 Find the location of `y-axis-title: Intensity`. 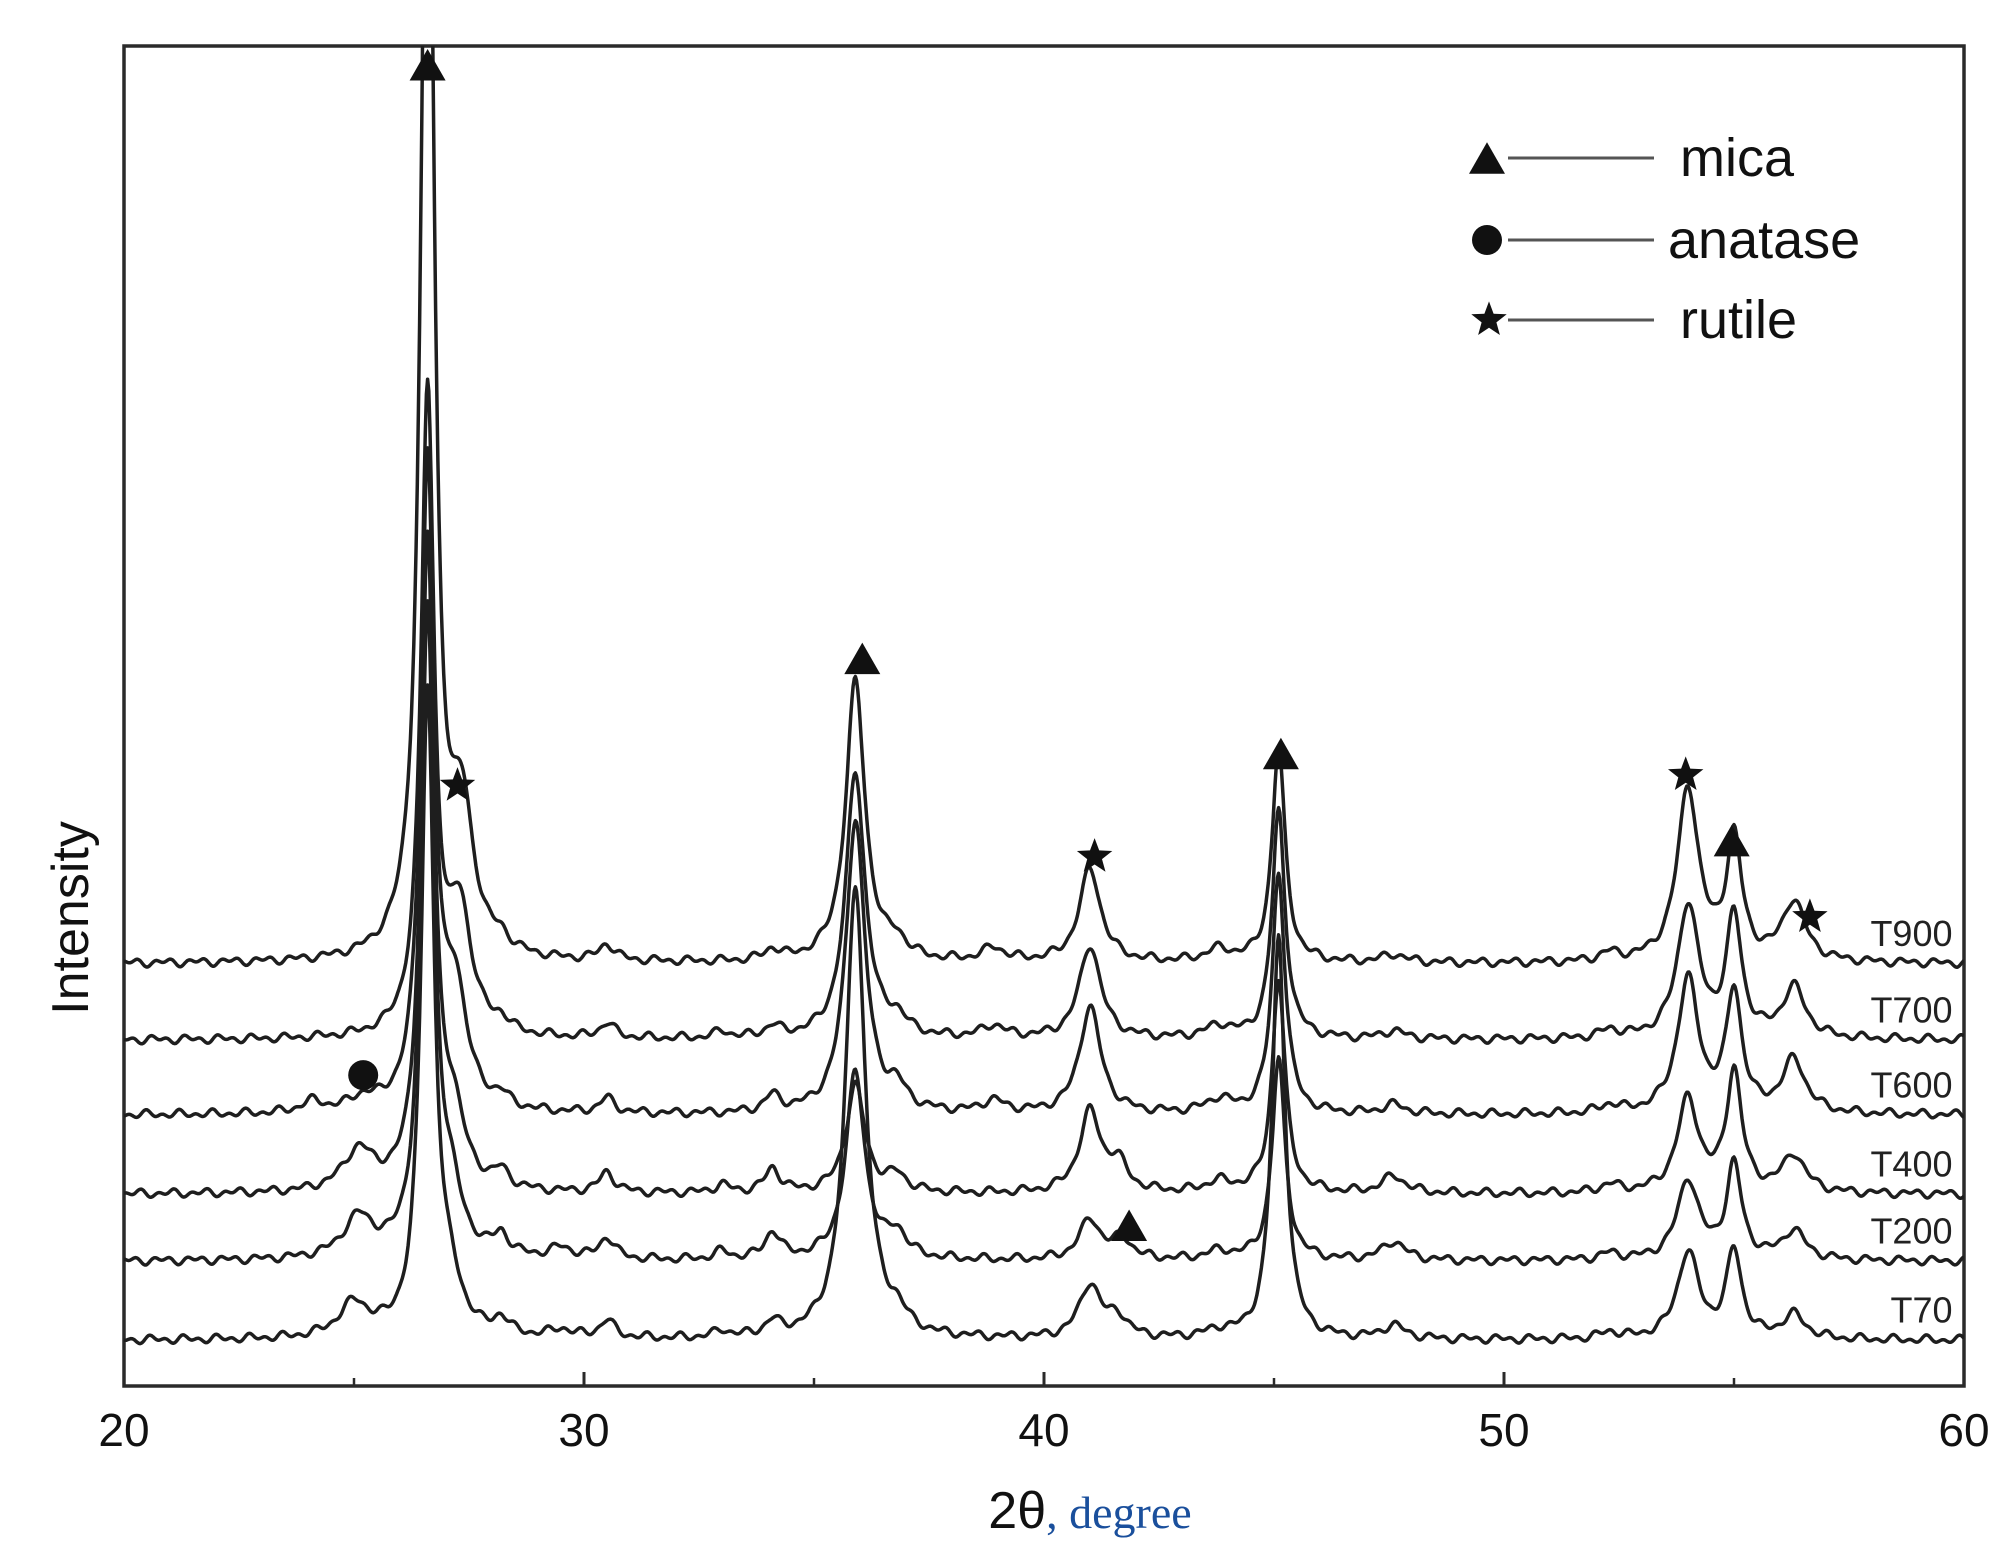

y-axis-title: Intensity is located at coordinates (71, 918).